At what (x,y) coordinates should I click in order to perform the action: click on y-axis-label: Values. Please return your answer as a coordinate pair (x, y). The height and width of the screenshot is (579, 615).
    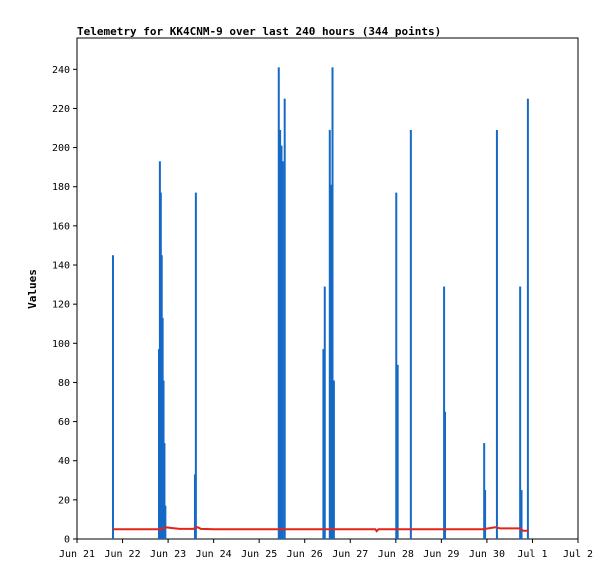
    Looking at the image, I should click on (32, 289).